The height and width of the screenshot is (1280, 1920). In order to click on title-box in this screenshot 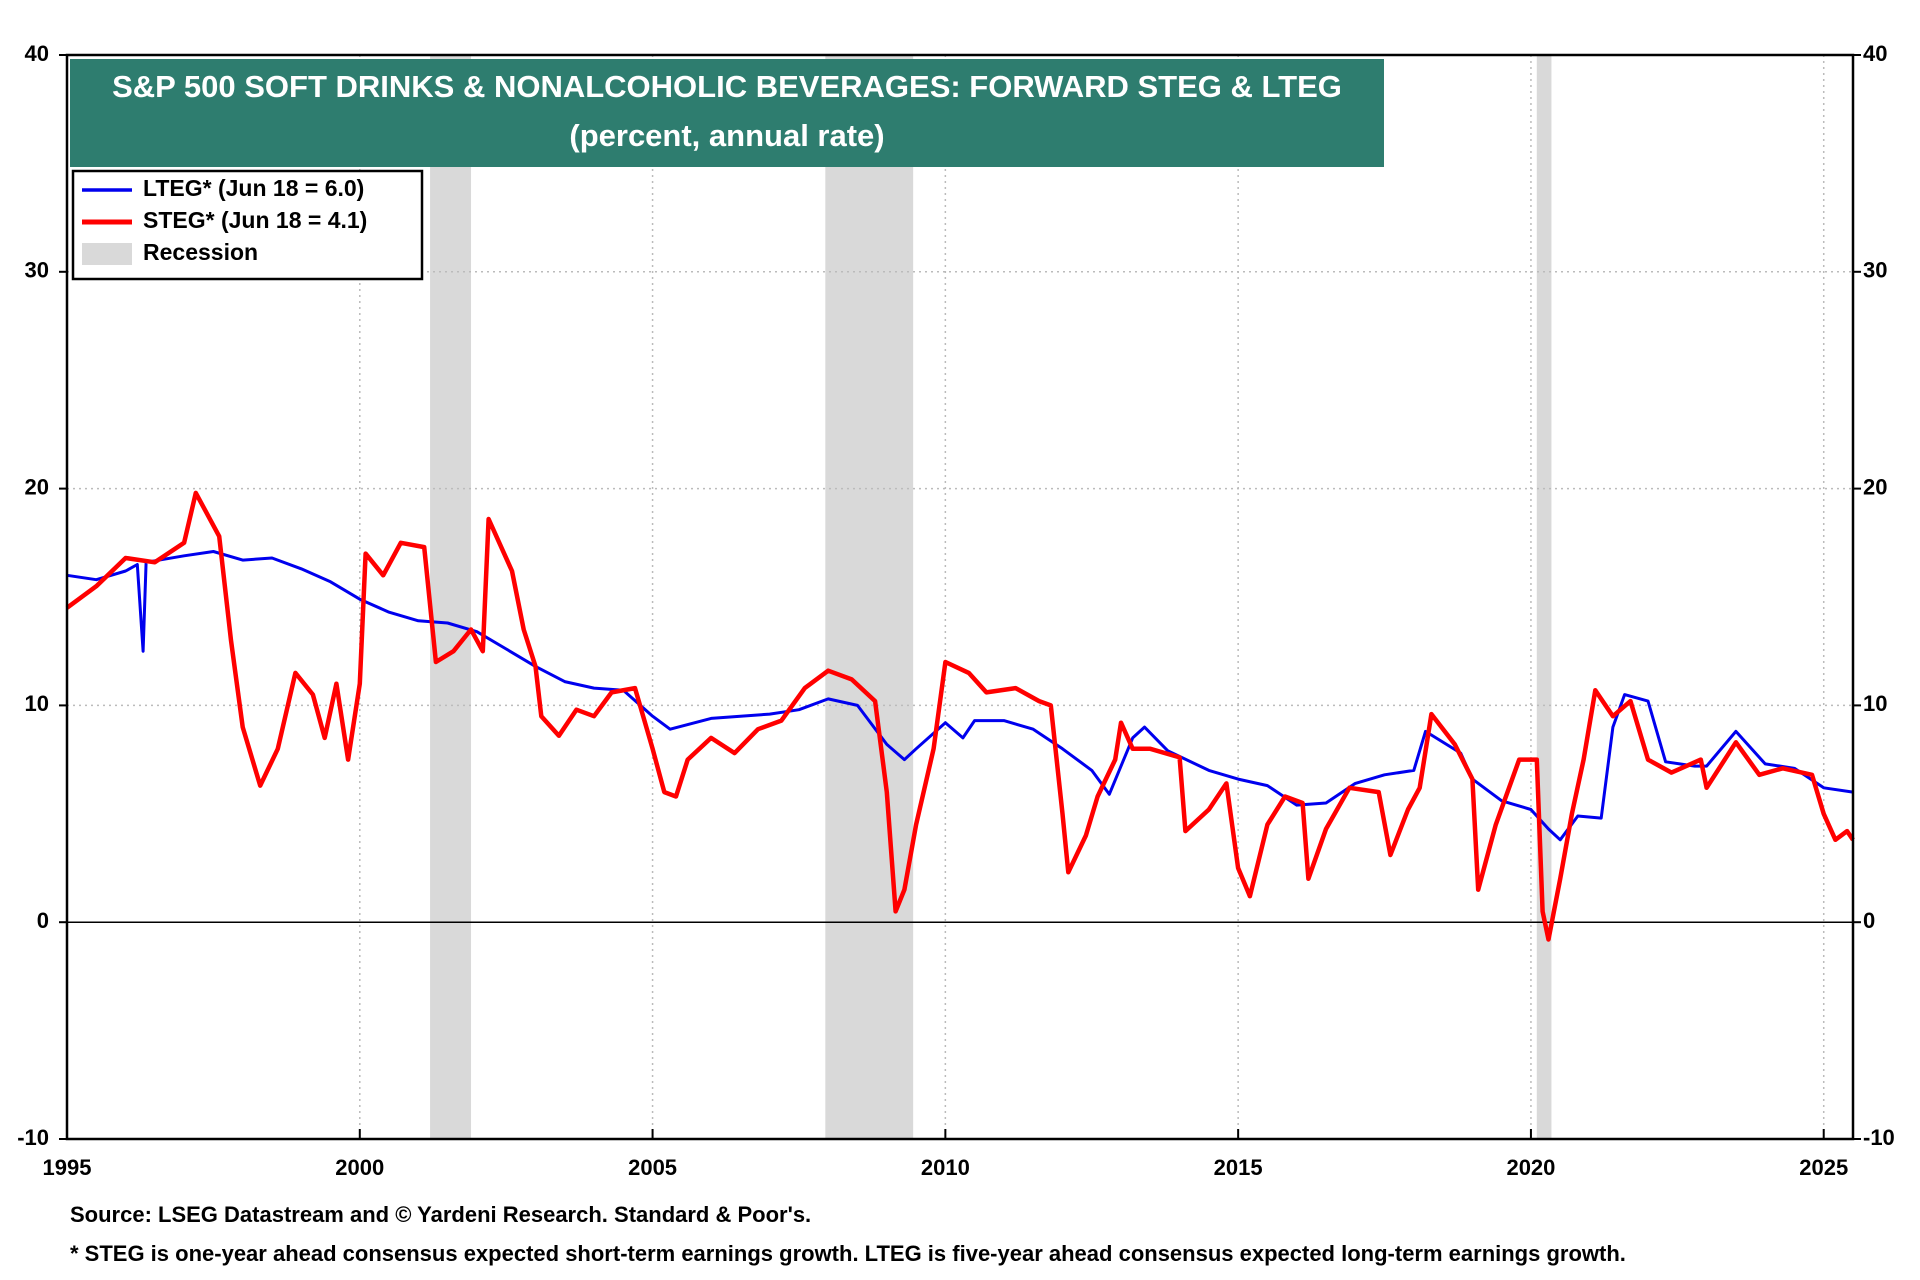, I will do `click(727, 113)`.